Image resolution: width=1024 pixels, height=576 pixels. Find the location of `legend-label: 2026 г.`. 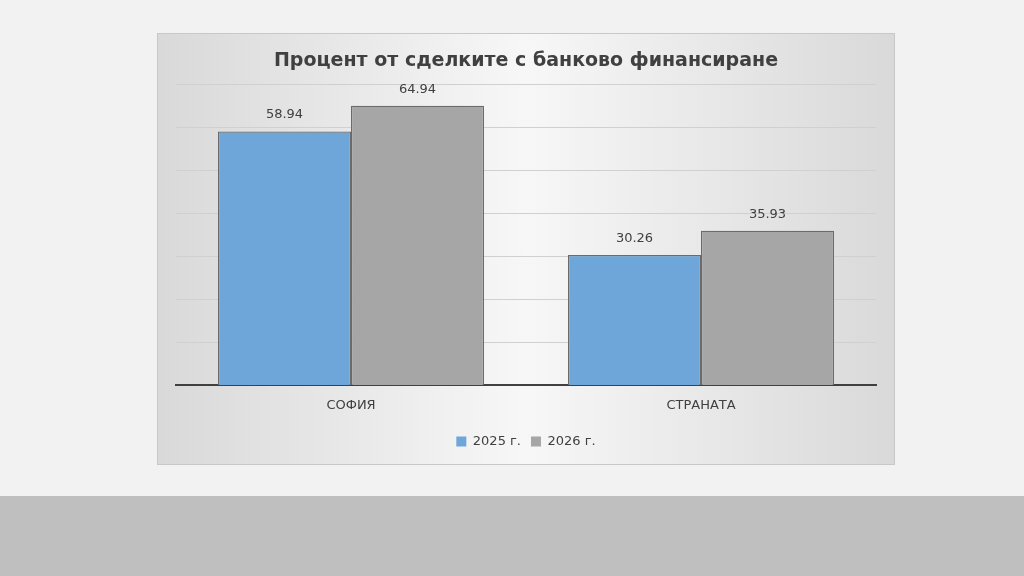

legend-label: 2026 г. is located at coordinates (571, 440).